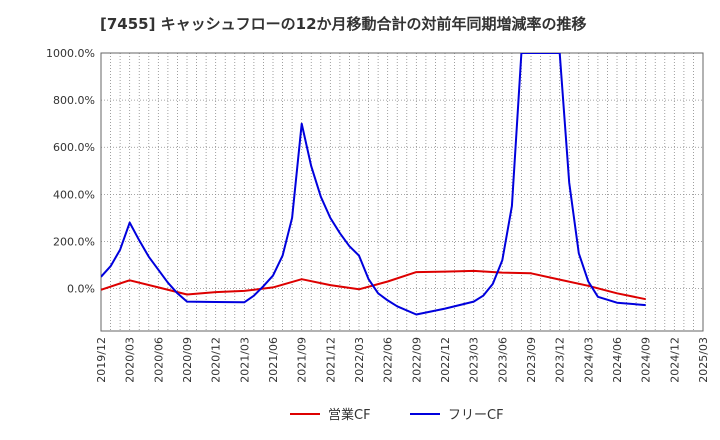 This screenshot has width=720, height=440. Describe the element at coordinates (397, 415) in the screenshot. I see `legend: 営業CF フリーCF` at that location.